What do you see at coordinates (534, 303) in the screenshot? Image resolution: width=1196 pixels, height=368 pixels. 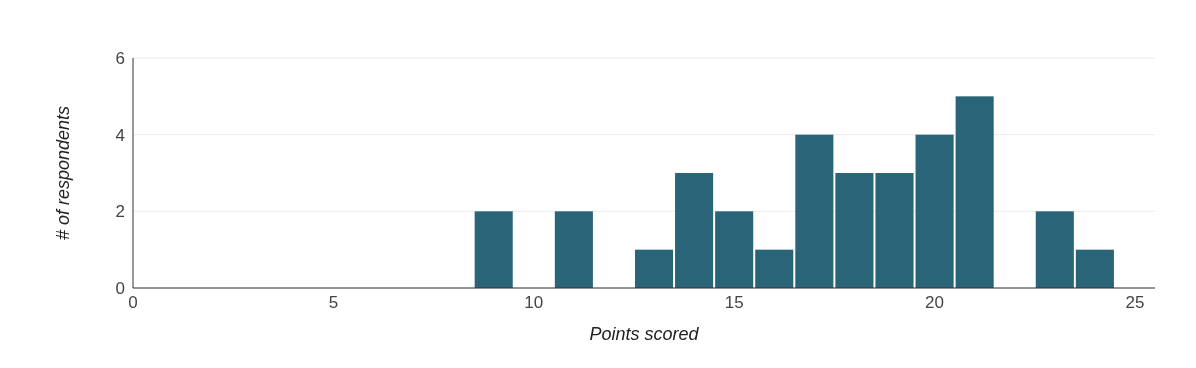 I see `x-tick-label: 10` at bounding box center [534, 303].